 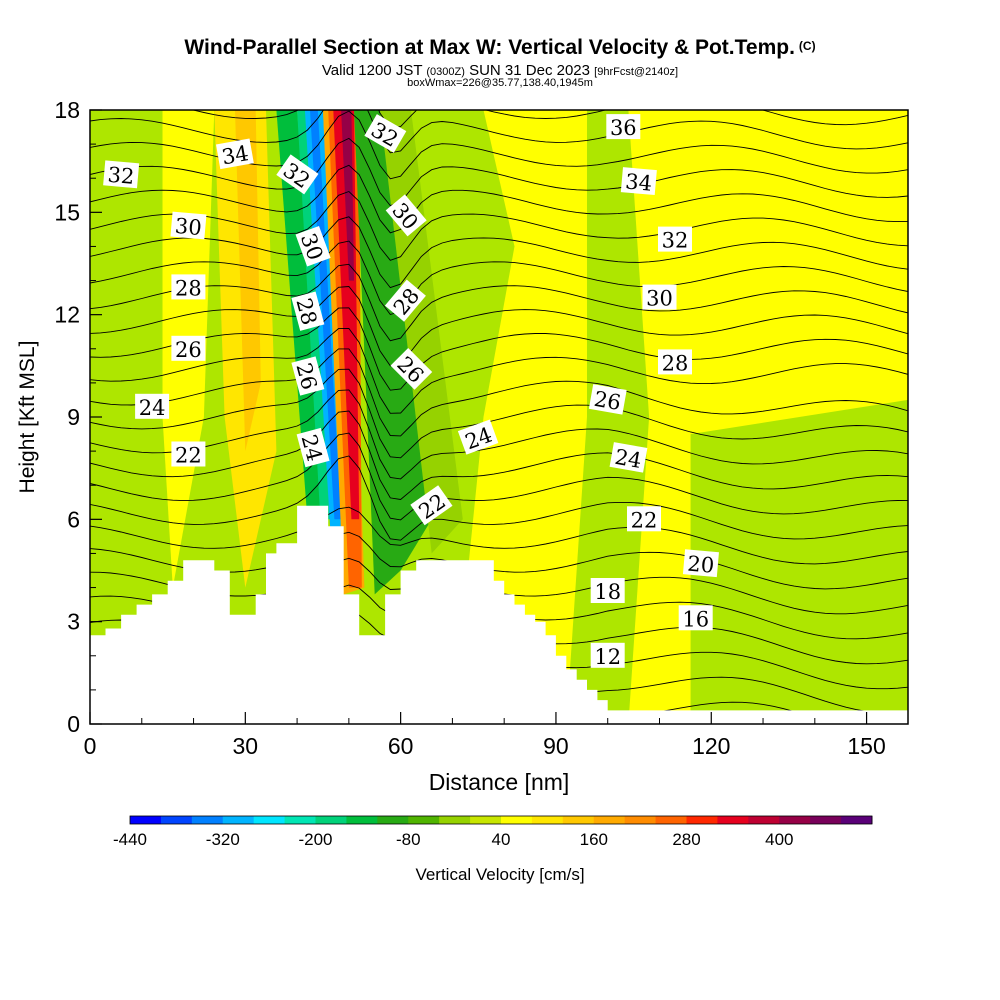 I want to click on x-tick-label: 120, so click(x=711, y=746).